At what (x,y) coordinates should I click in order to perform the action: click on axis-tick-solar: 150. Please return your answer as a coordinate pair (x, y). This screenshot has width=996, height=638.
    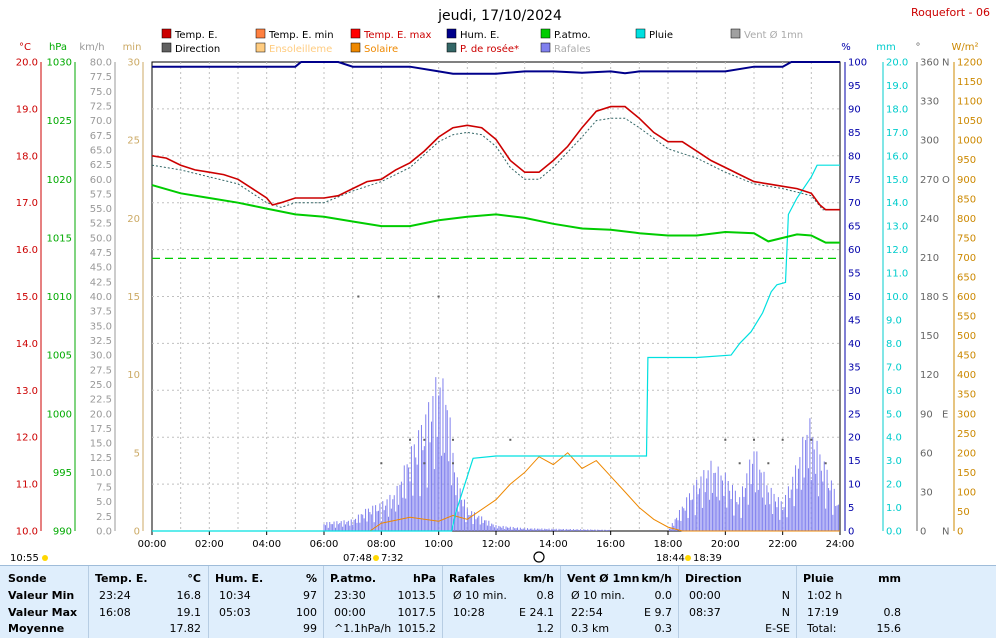
    Looking at the image, I should click on (966, 473).